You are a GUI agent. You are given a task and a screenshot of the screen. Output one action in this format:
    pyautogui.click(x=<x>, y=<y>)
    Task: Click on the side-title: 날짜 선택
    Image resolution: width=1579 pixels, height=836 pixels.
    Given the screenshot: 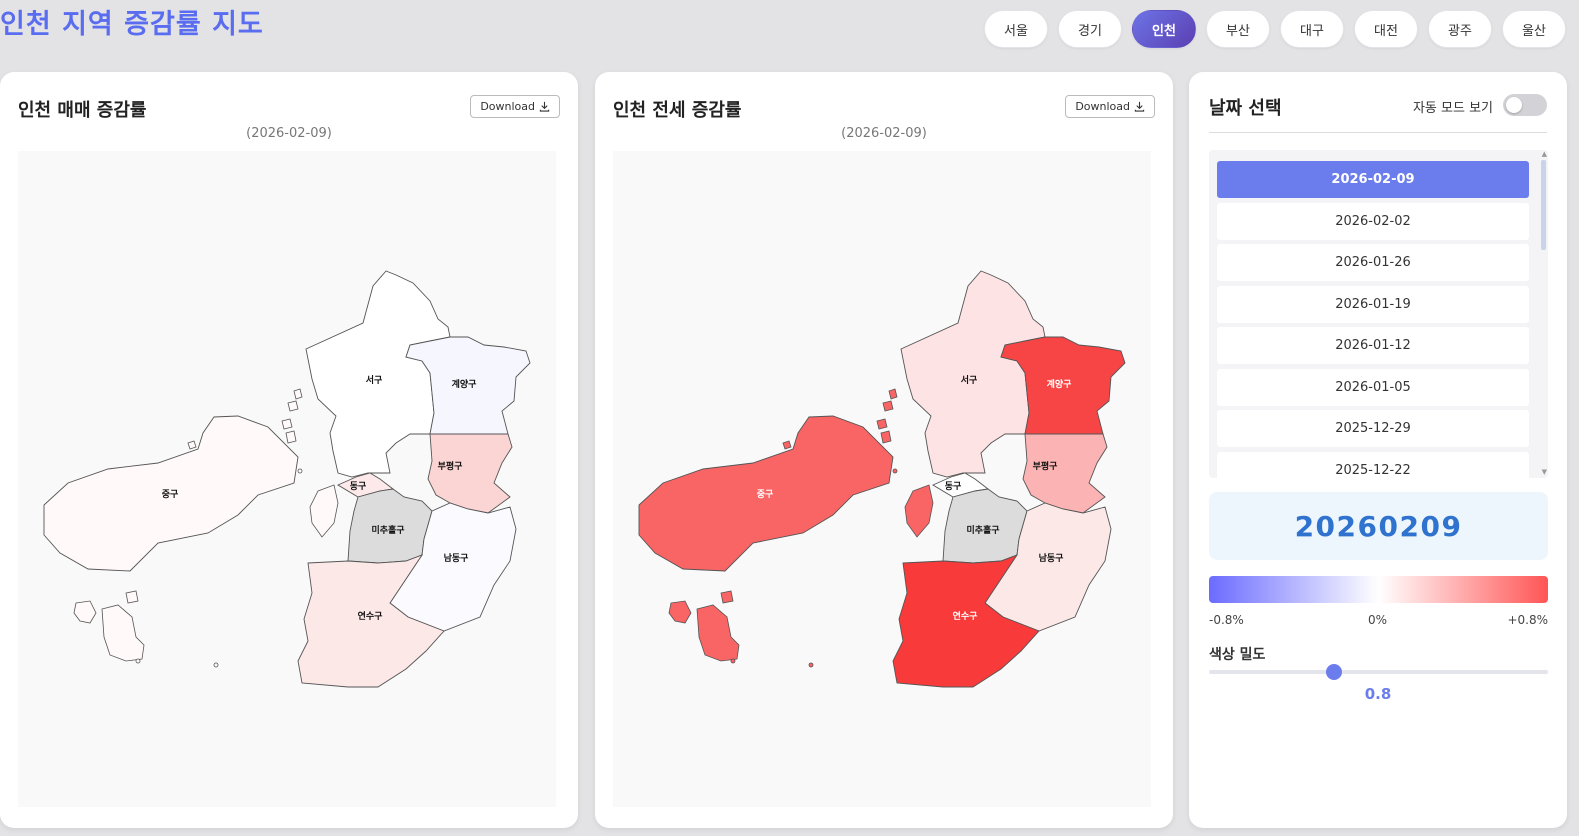 What is the action you would take?
    pyautogui.click(x=1245, y=108)
    